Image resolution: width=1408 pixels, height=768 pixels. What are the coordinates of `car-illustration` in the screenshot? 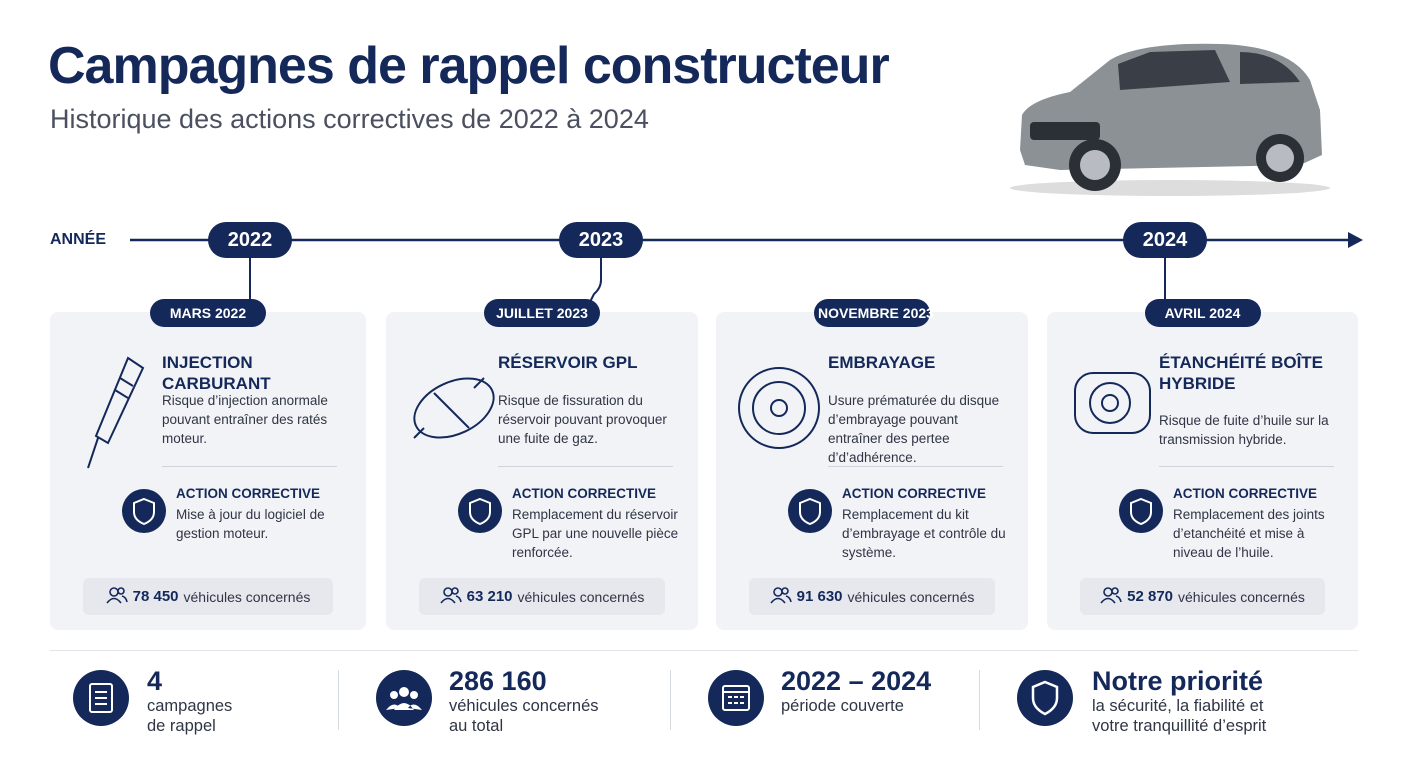 It's located at (1170, 119).